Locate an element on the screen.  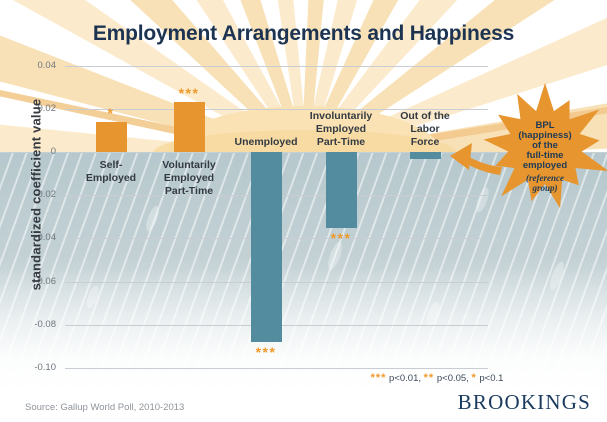
legend-text: p<0.1 is located at coordinates (490, 378).